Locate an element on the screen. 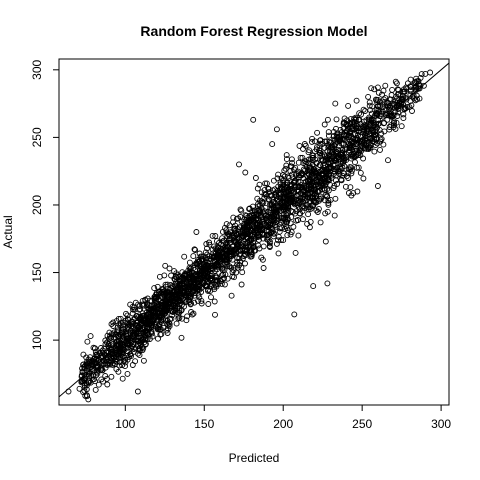  y-tick-label: 100 is located at coordinates (37, 340).